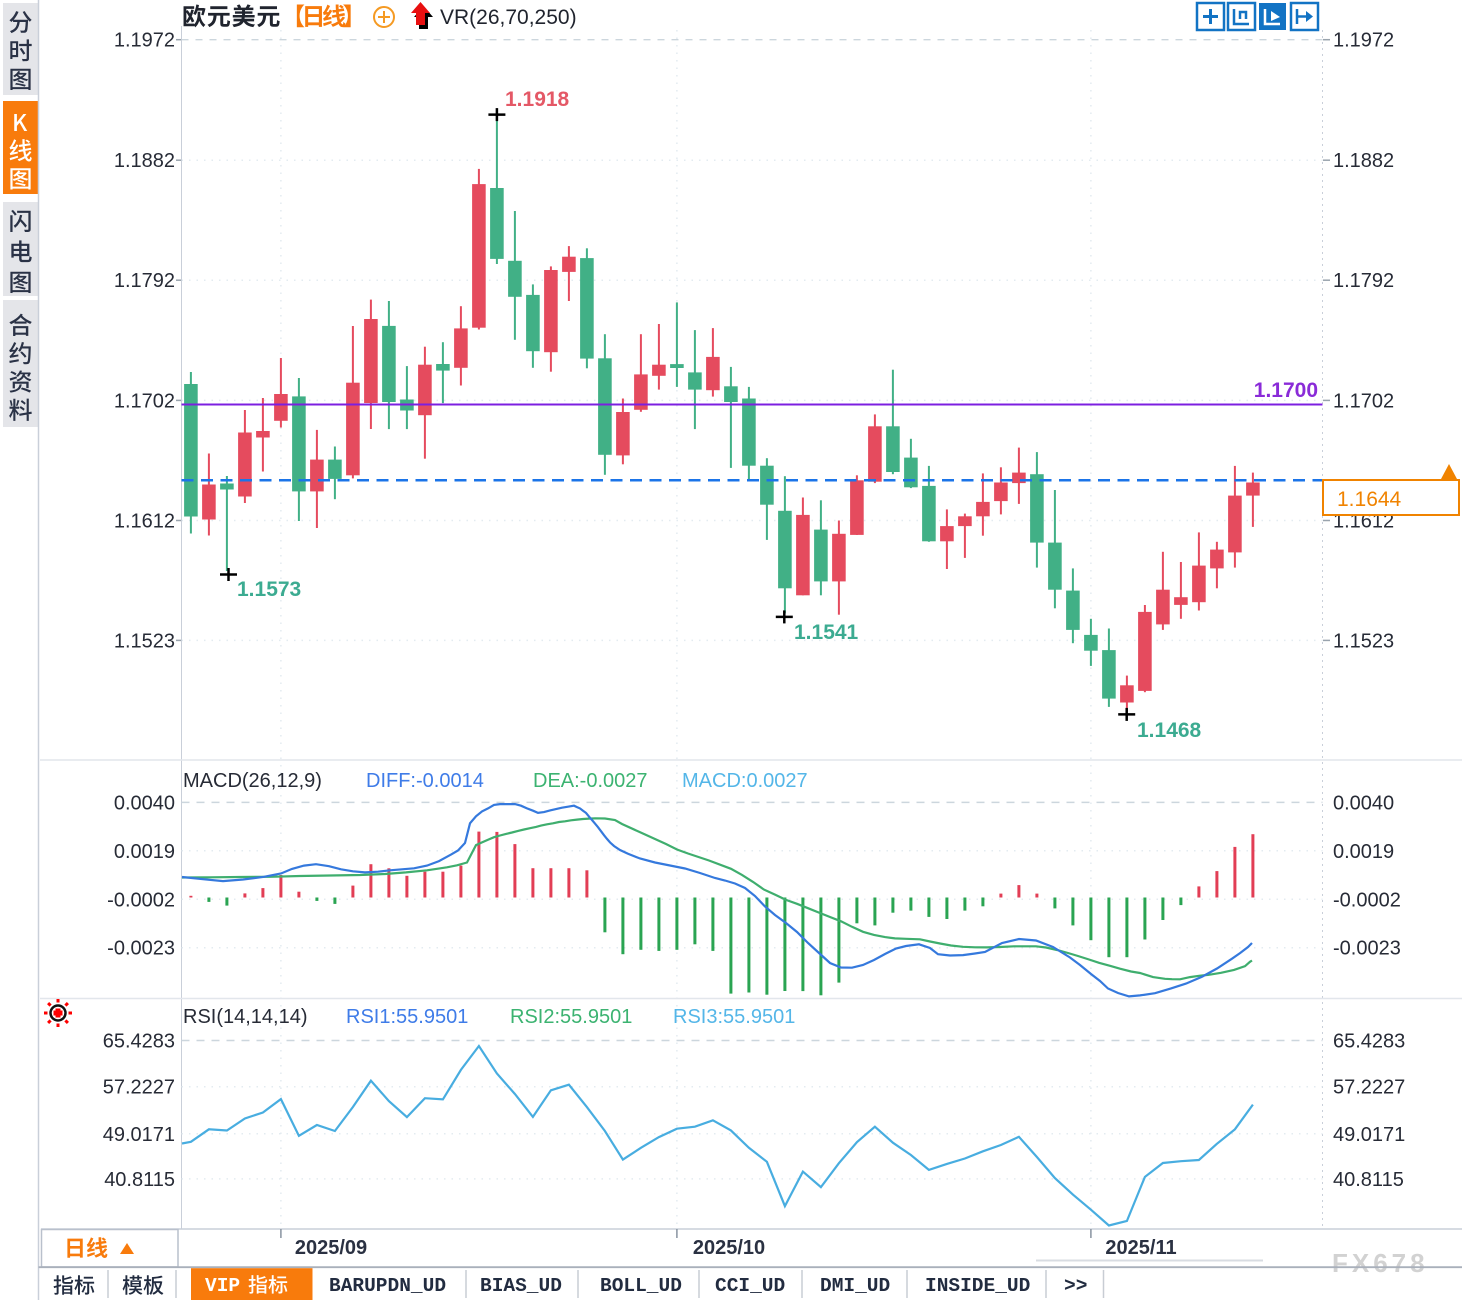 This screenshot has width=1462, height=1300. Describe the element at coordinates (571, 1017) in the screenshot. I see `svg-text: RSI2:55.9501` at that location.